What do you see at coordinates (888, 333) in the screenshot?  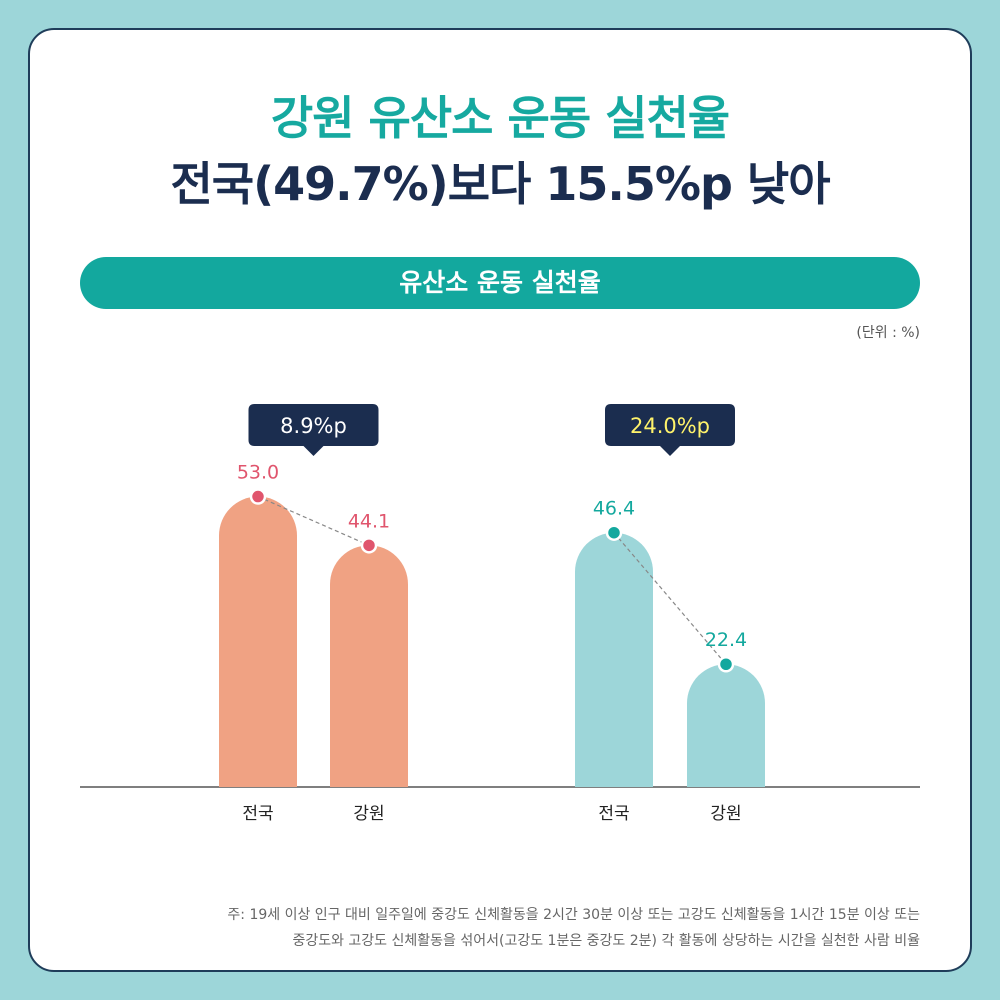 I see `unit-label: (단위 : %)` at bounding box center [888, 333].